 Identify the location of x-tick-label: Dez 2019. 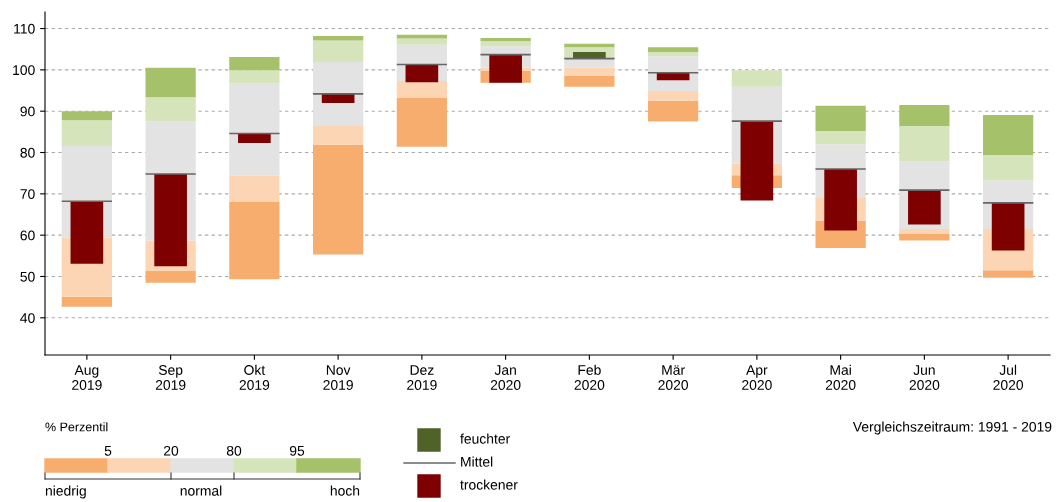
(422, 377).